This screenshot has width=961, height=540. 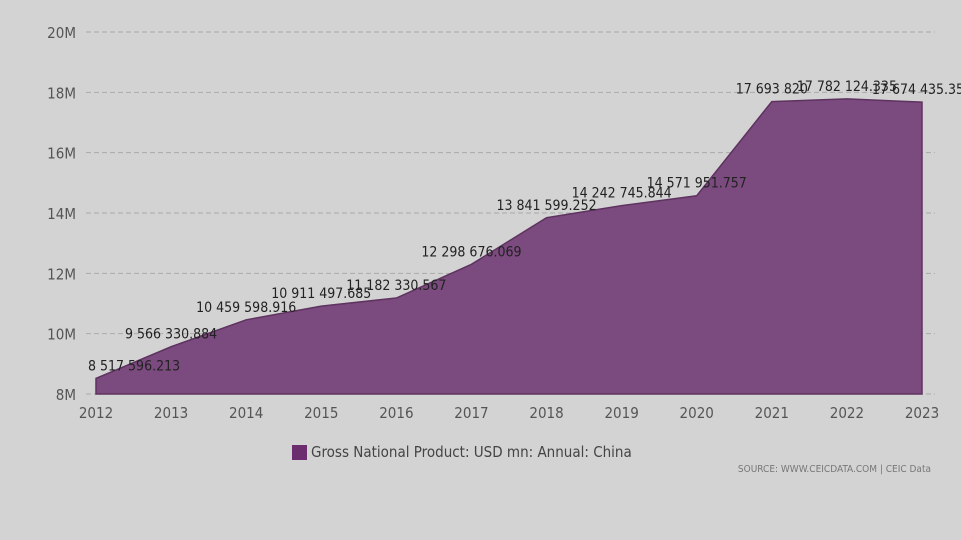 I want to click on data-label: 14 571 951.757, so click(x=697, y=184).